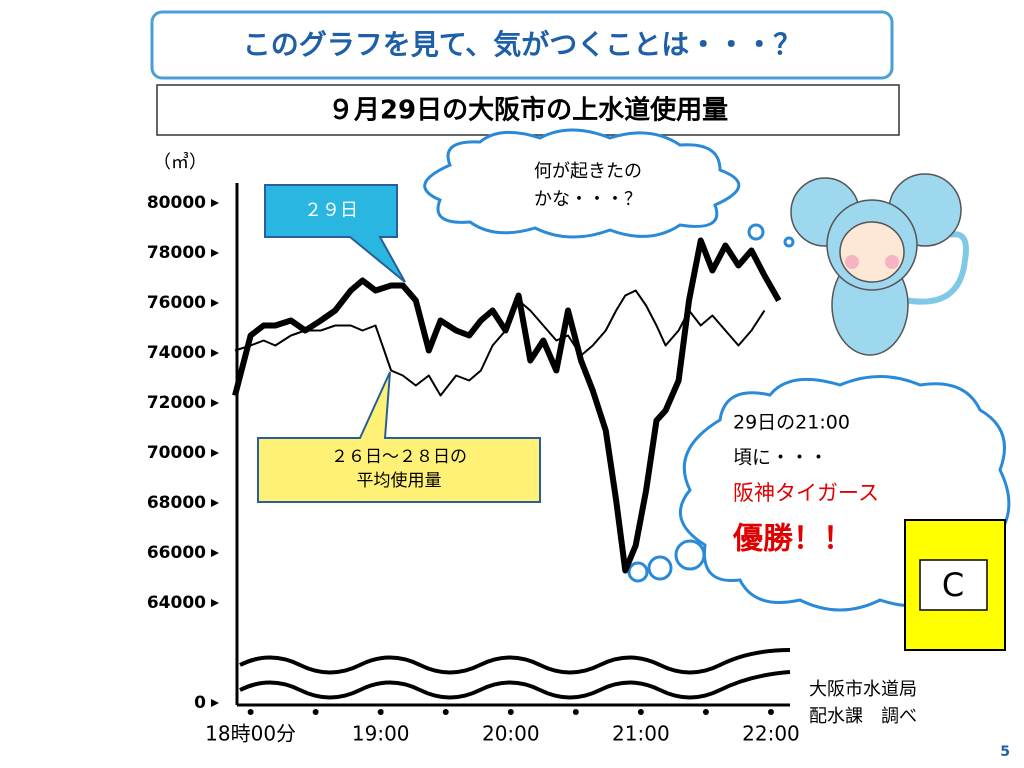 The image size is (1024, 768). What do you see at coordinates (771, 734) in the screenshot?
I see `x-tick-label: 22:00` at bounding box center [771, 734].